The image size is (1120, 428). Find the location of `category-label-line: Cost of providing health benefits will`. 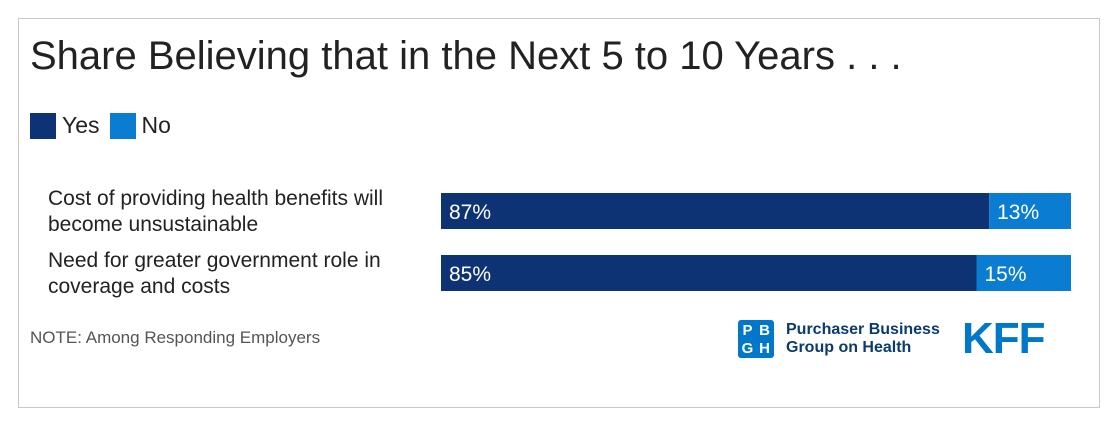

category-label-line: Cost of providing health benefits will is located at coordinates (215, 198).